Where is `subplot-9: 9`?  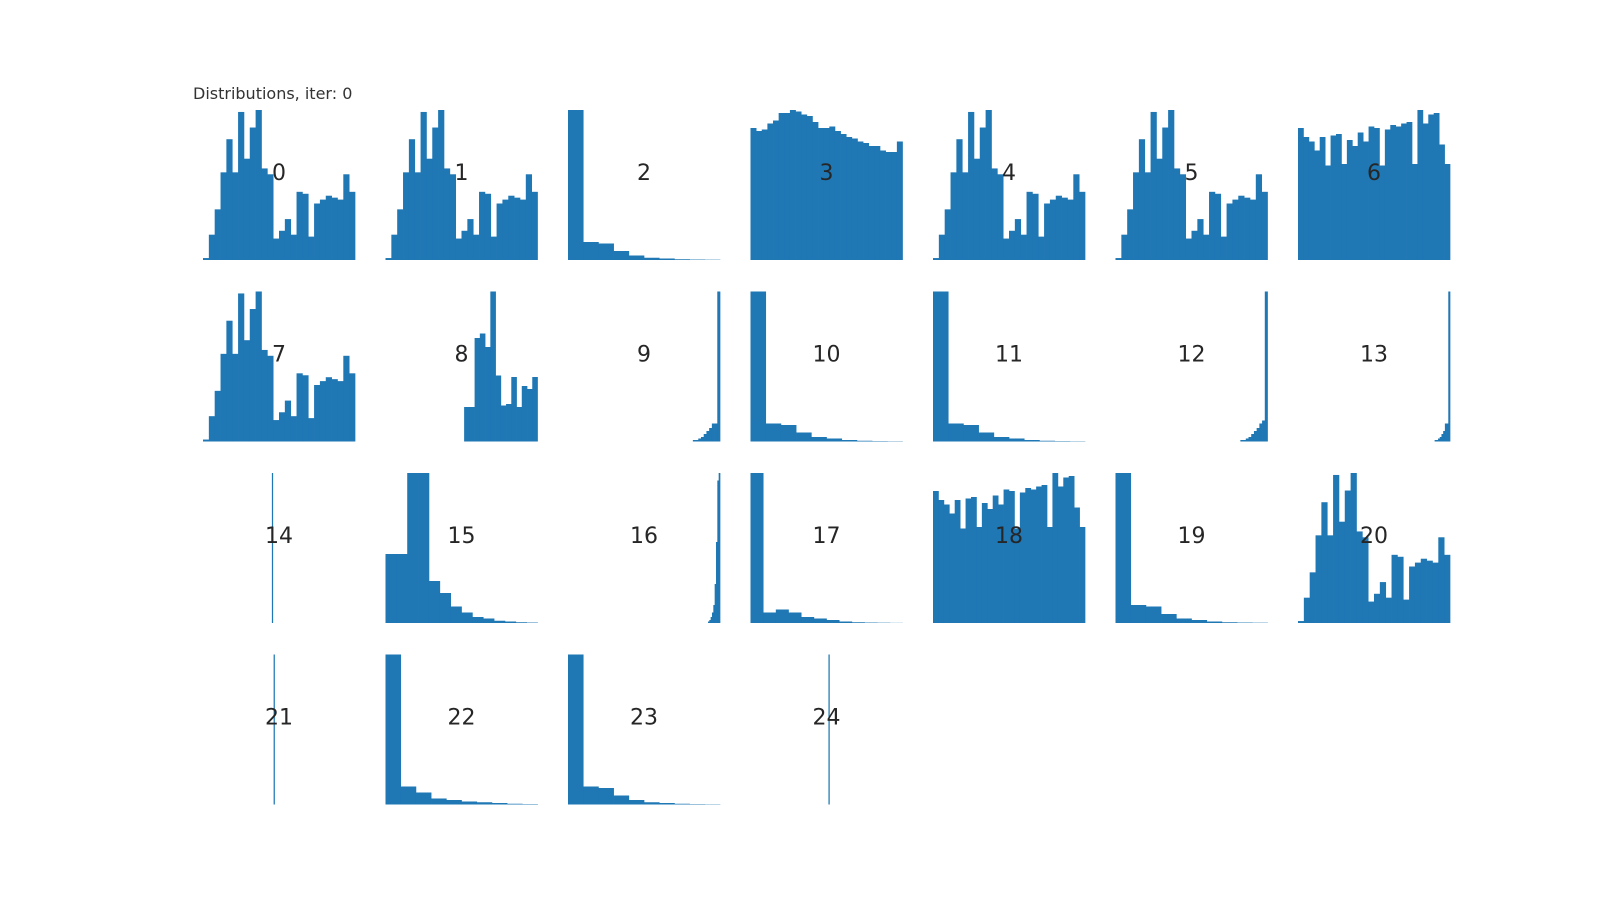
subplot-9: 9 is located at coordinates (679, 366).